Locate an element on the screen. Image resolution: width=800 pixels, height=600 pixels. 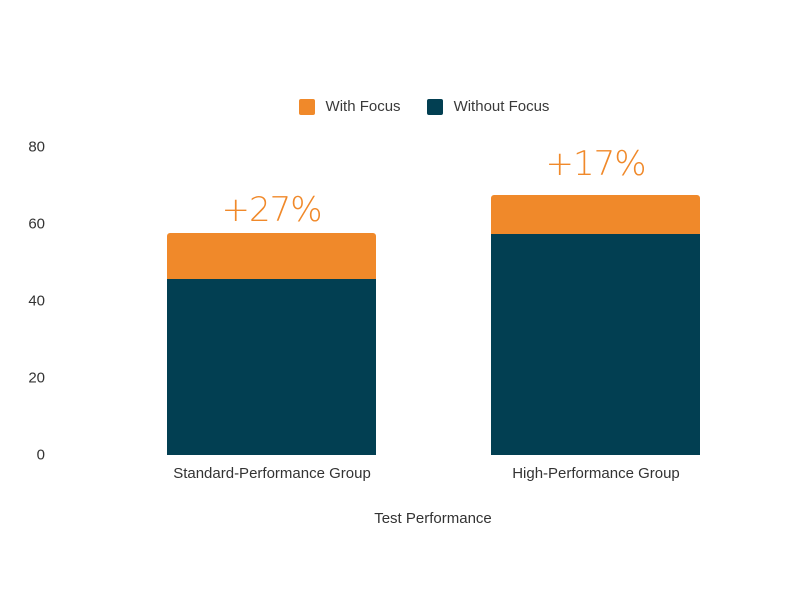
legend-item-without-focus: Without Focus is located at coordinates (488, 106).